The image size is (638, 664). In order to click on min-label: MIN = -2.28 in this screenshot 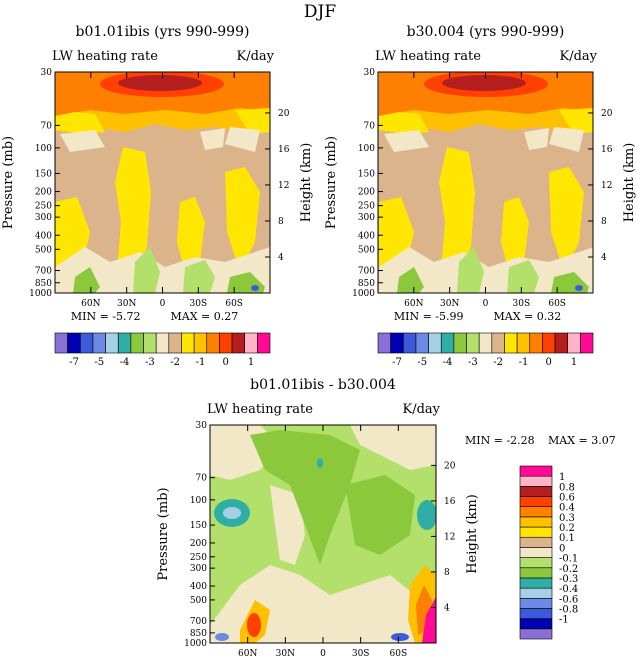, I will do `click(500, 440)`.